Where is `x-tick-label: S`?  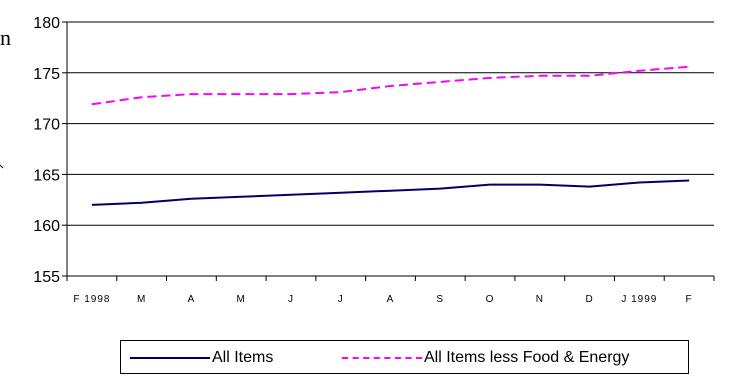 x-tick-label: S is located at coordinates (440, 299).